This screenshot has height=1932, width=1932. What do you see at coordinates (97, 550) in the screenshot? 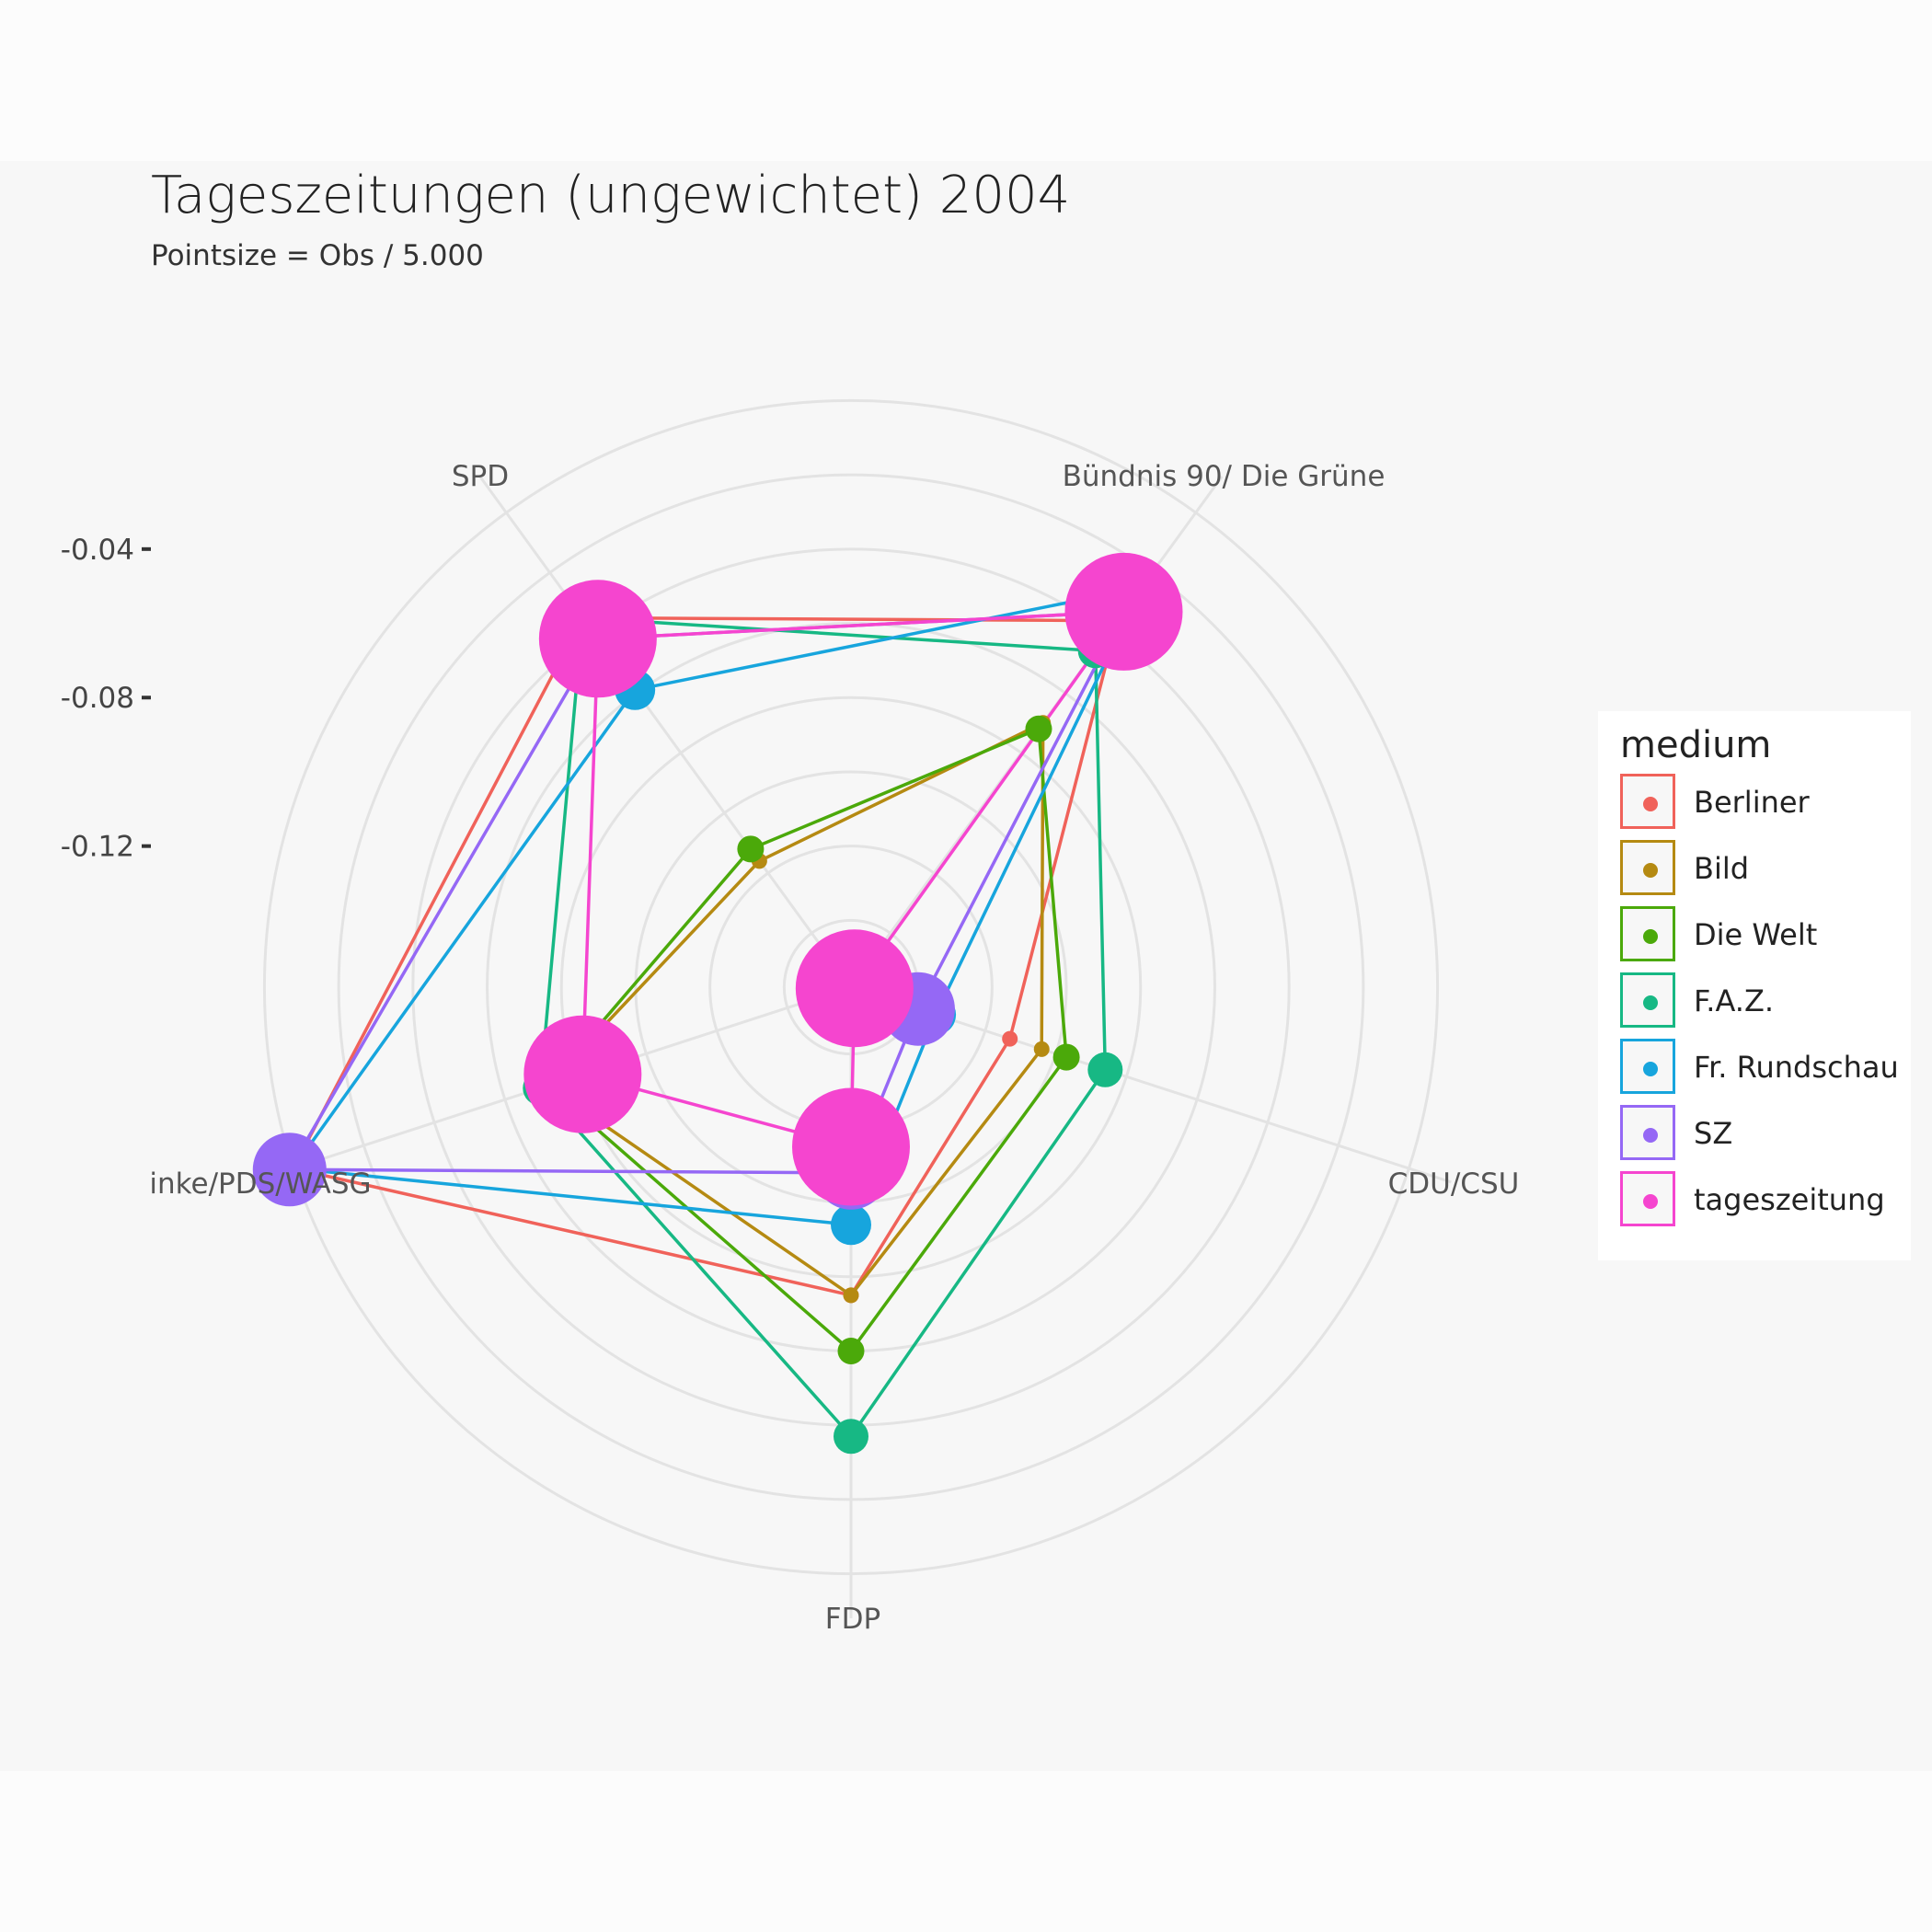
I see `radial-tick-label: -0.04` at bounding box center [97, 550].